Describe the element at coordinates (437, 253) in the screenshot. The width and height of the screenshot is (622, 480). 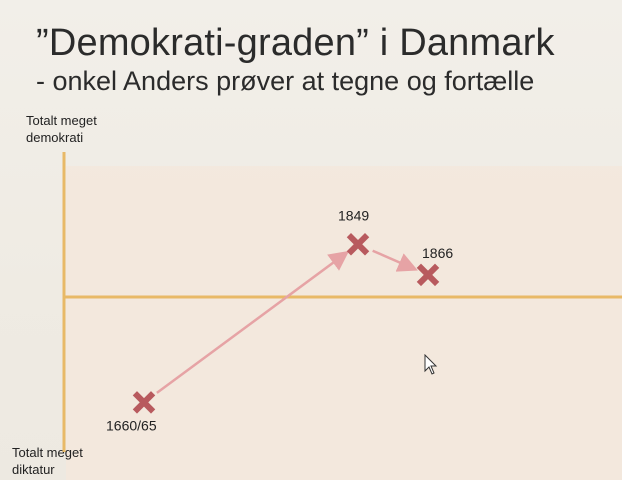
I see `data-point-label: 1866` at that location.